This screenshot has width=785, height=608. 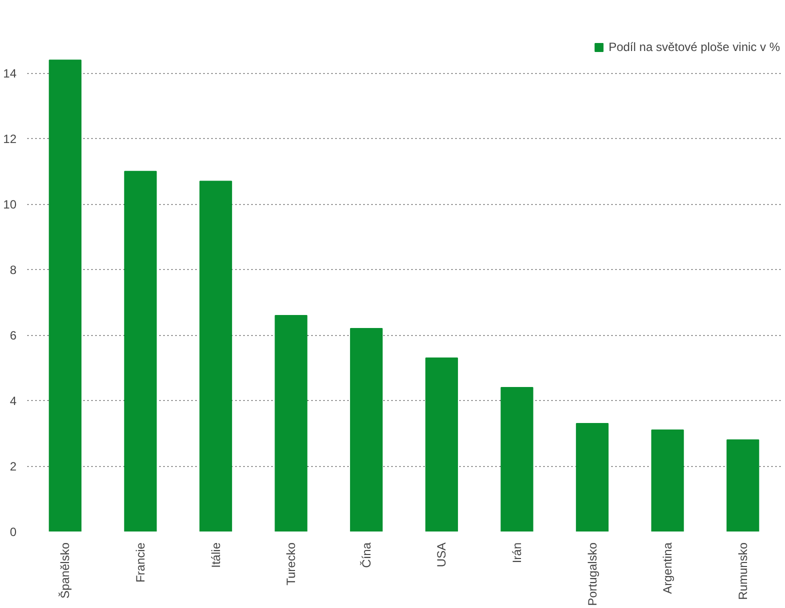 What do you see at coordinates (13, 335) in the screenshot?
I see `y-tick-label: 6` at bounding box center [13, 335].